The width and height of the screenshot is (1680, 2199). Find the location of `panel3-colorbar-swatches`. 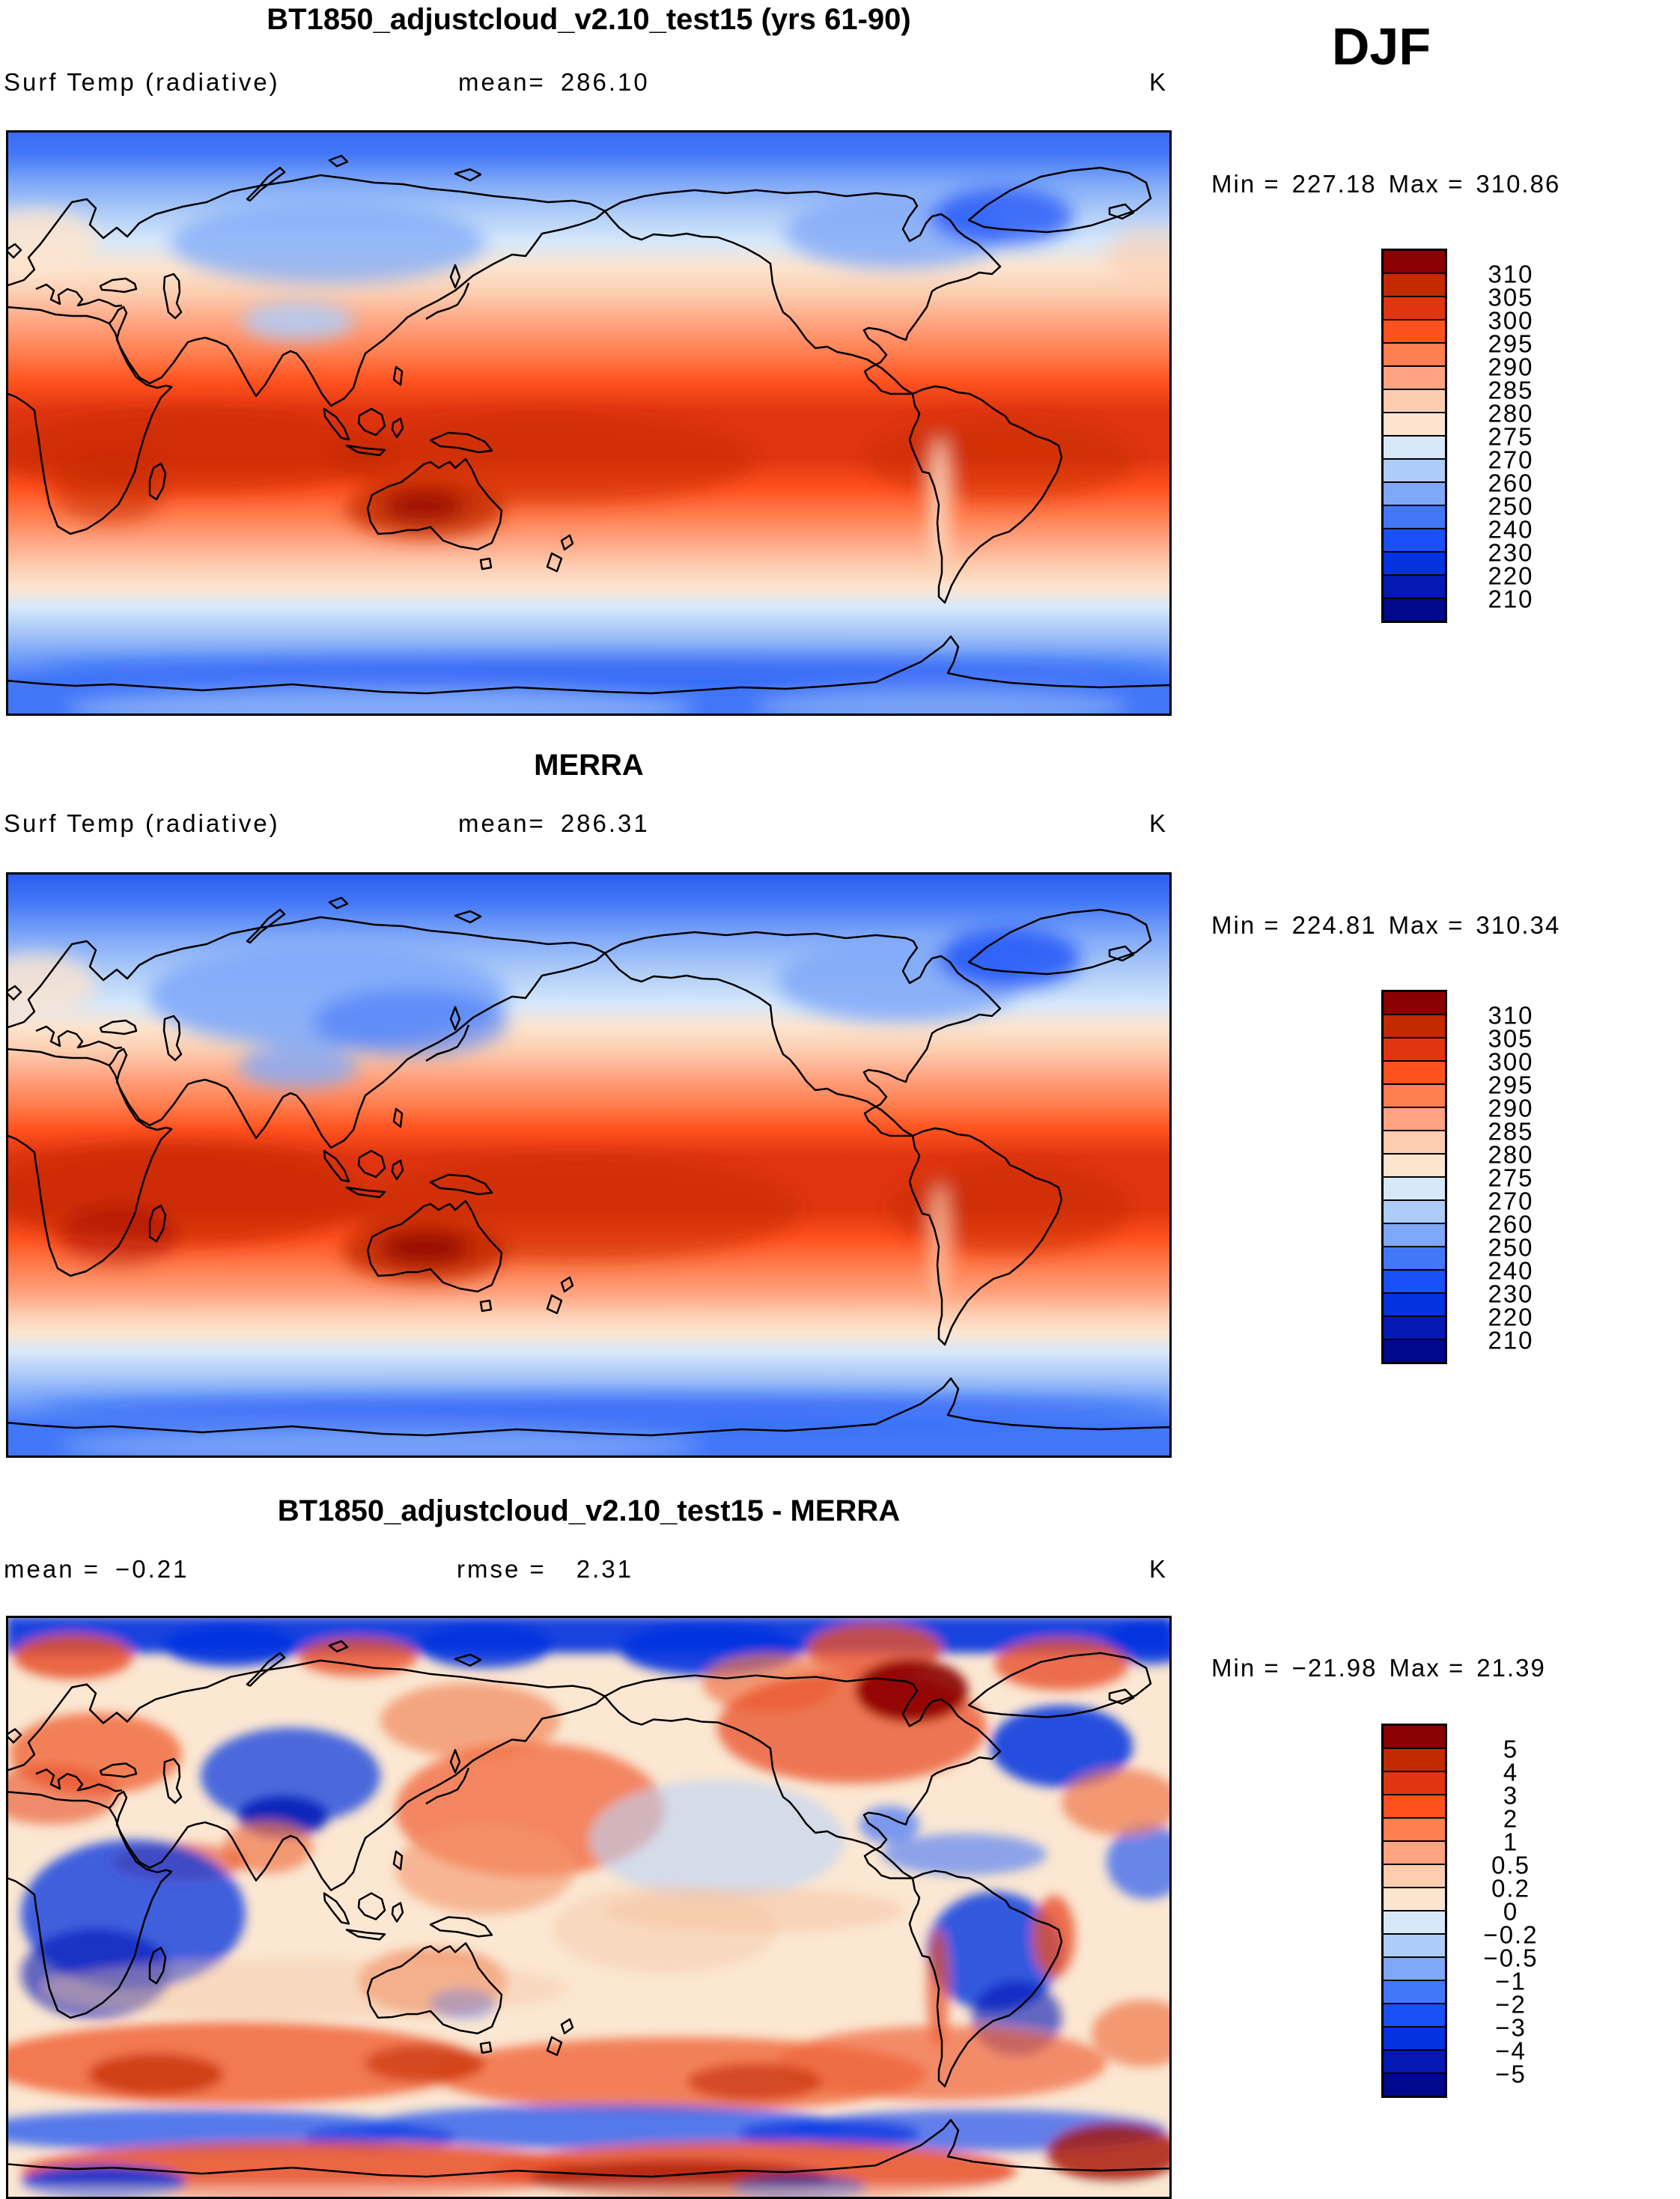

panel3-colorbar-swatches is located at coordinates (1414, 1911).